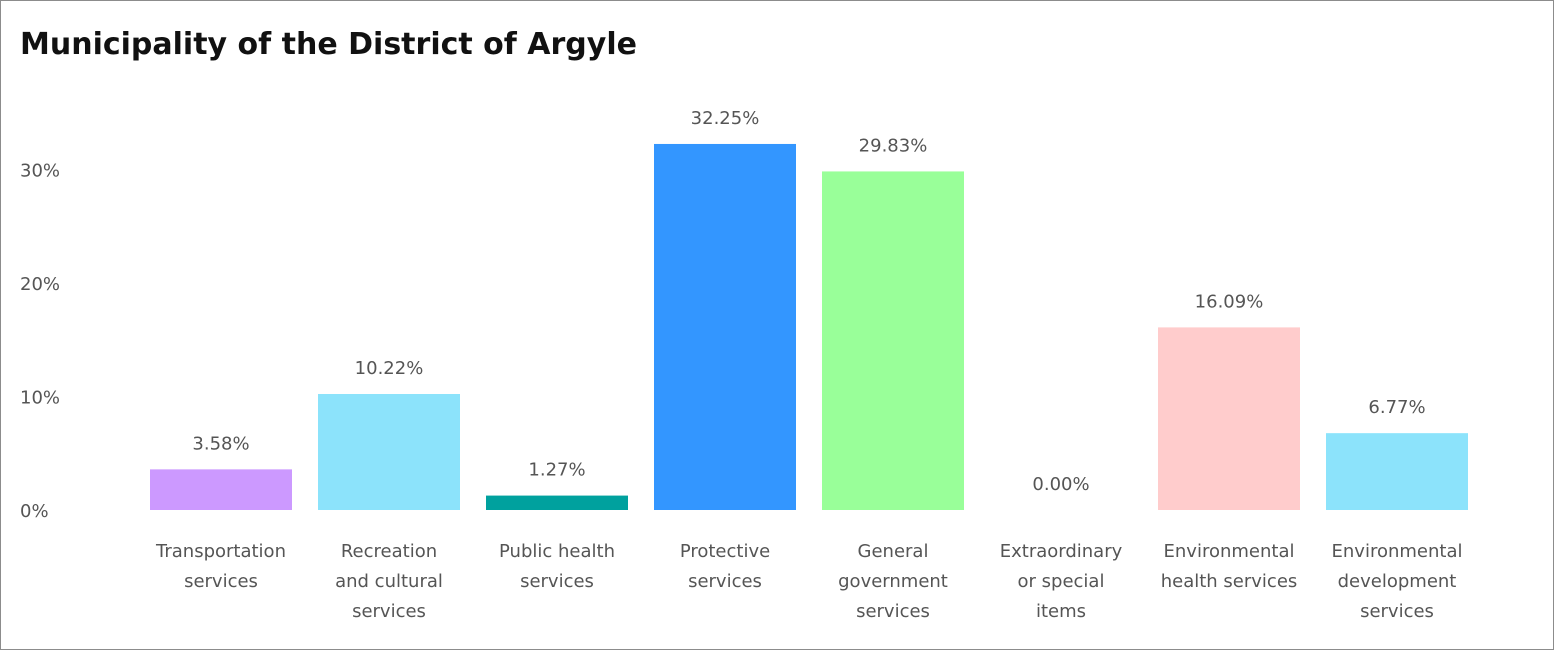 The image size is (1556, 650). I want to click on value-label: 10.22%, so click(389, 368).